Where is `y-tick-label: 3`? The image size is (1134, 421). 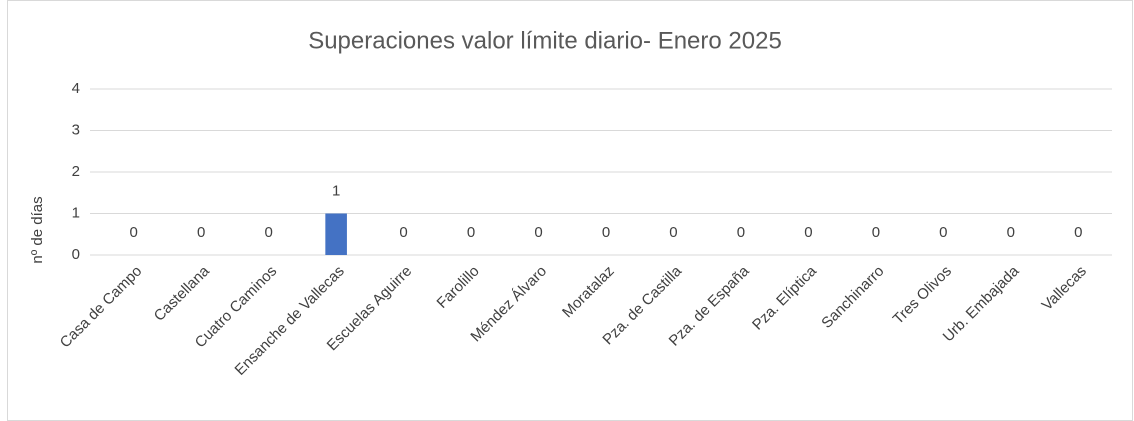
y-tick-label: 3 is located at coordinates (76, 129).